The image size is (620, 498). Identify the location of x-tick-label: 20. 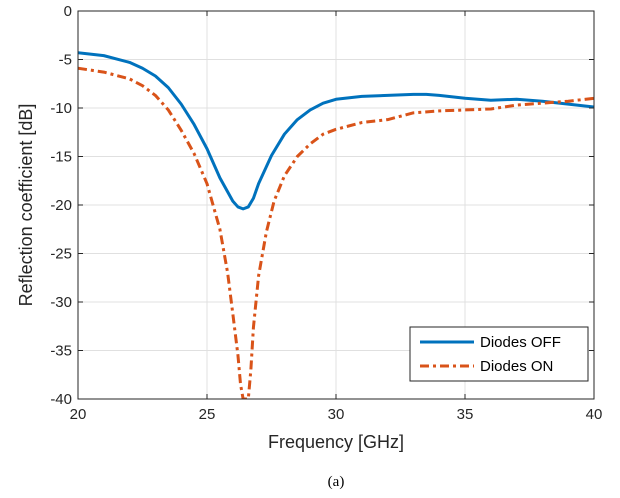
(78, 414).